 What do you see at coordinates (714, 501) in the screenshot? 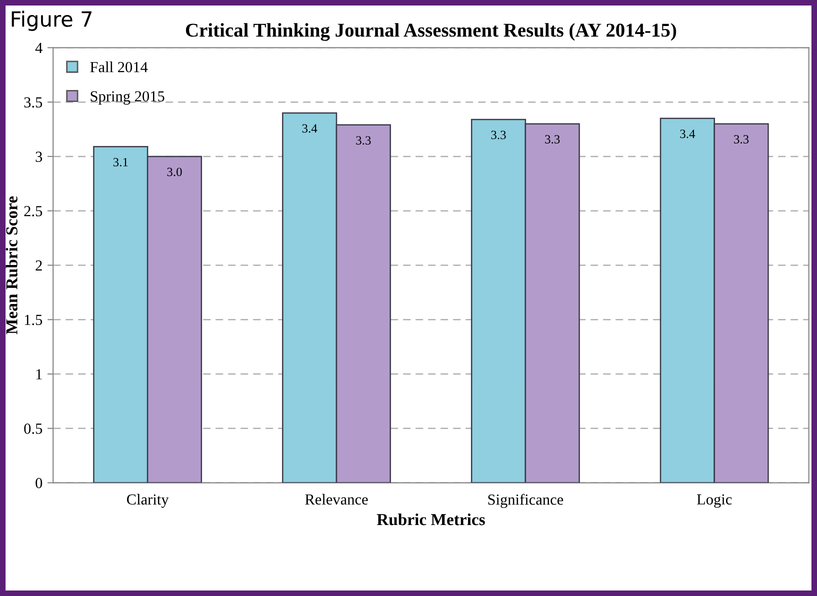
I see `x-tick-label: Logic` at bounding box center [714, 501].